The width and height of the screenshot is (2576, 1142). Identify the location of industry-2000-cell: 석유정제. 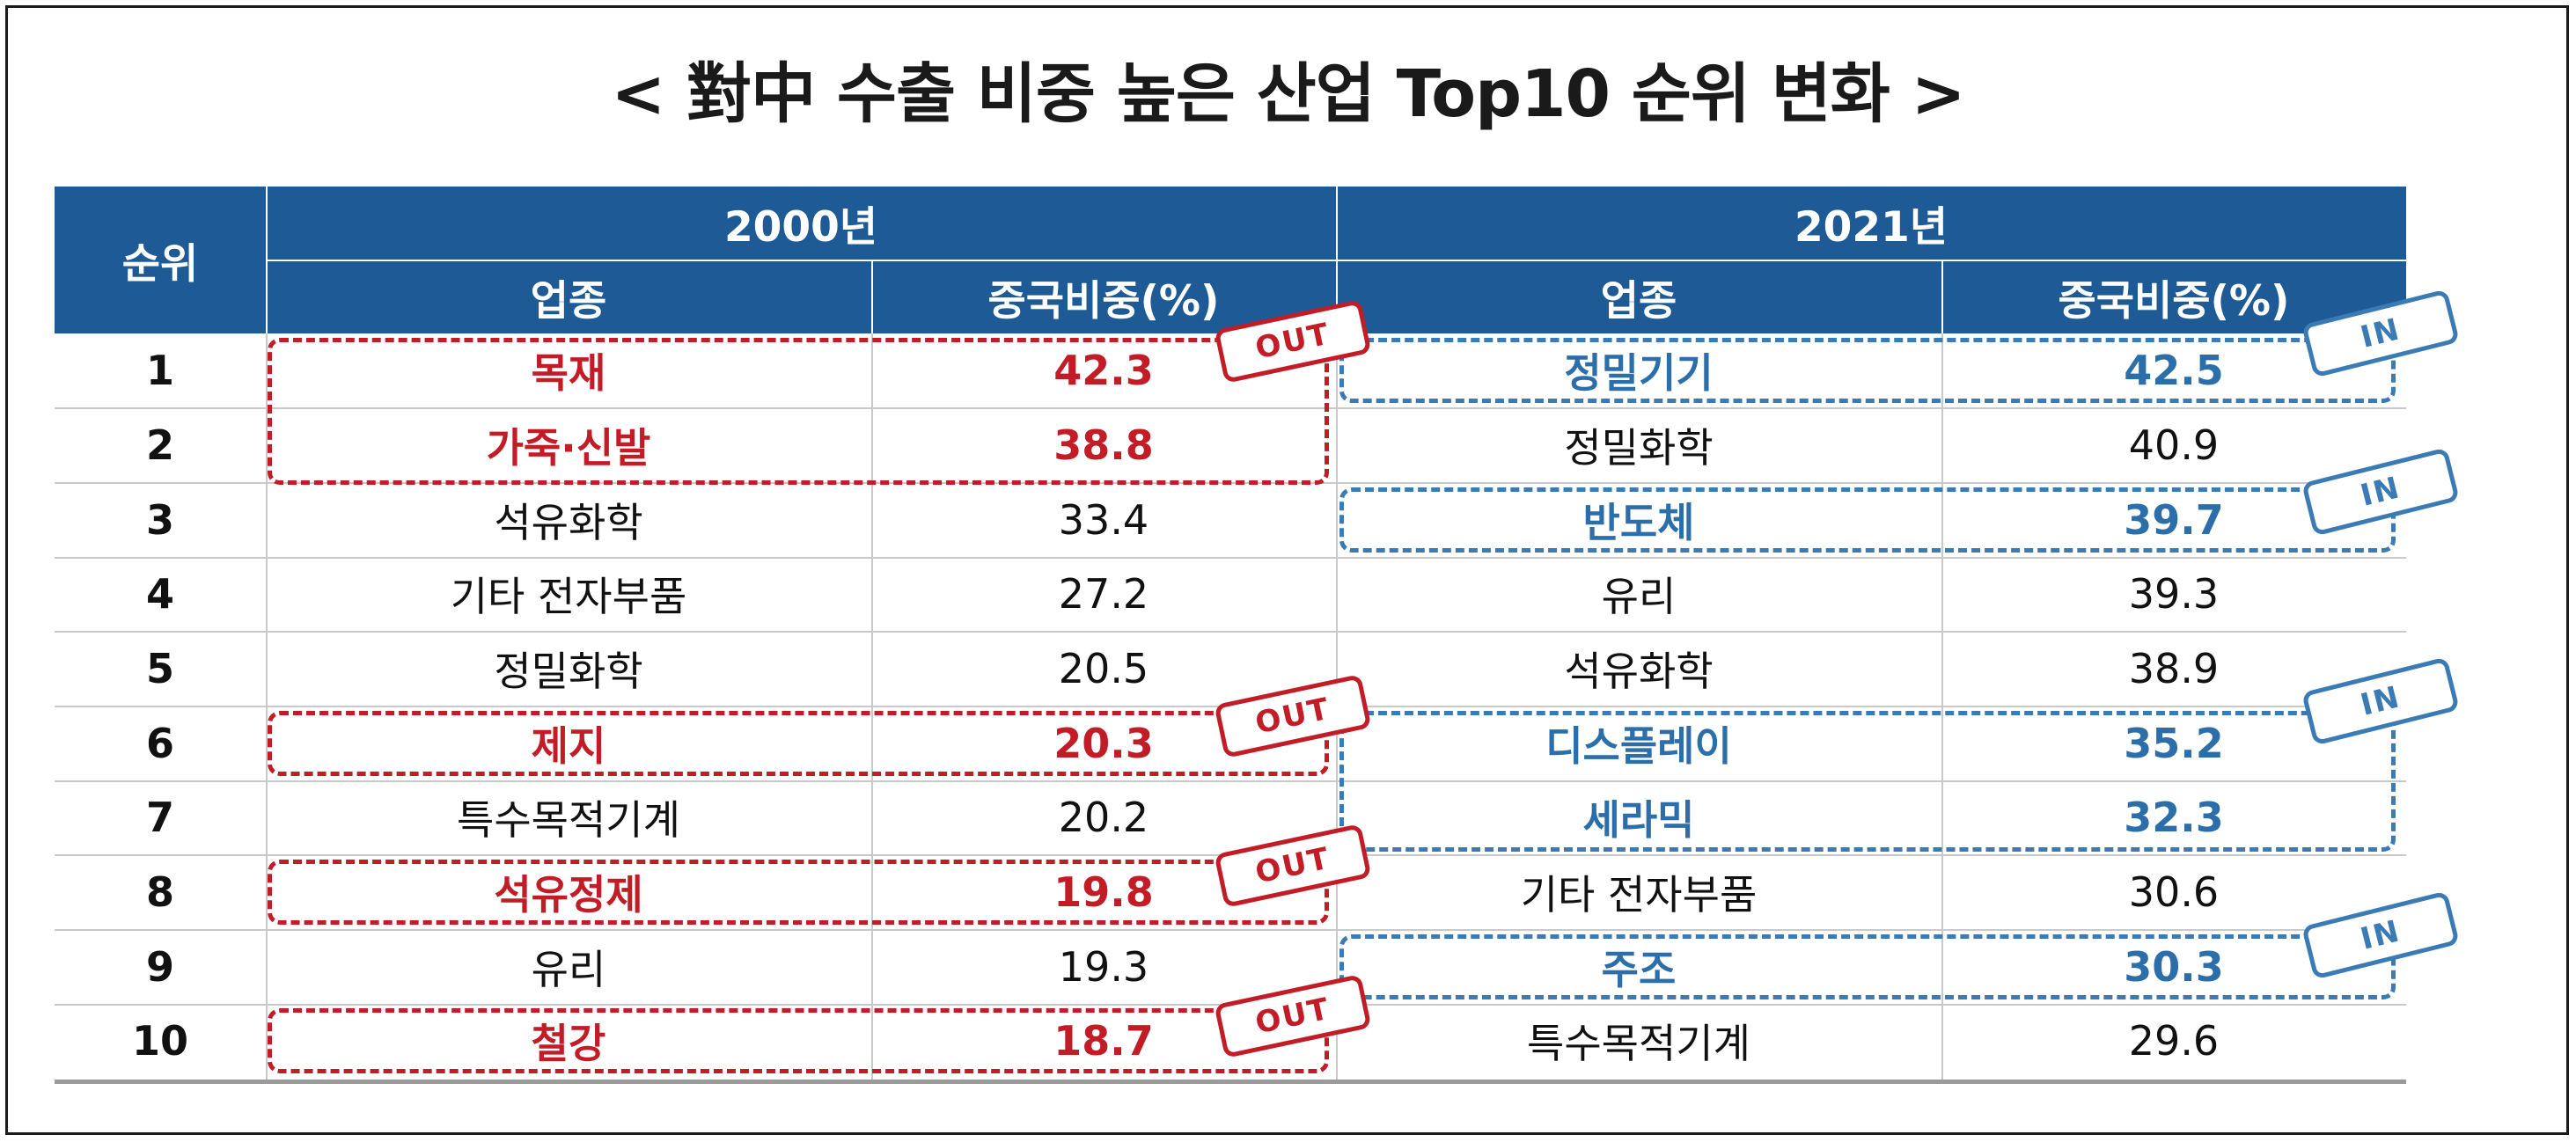
(568, 895).